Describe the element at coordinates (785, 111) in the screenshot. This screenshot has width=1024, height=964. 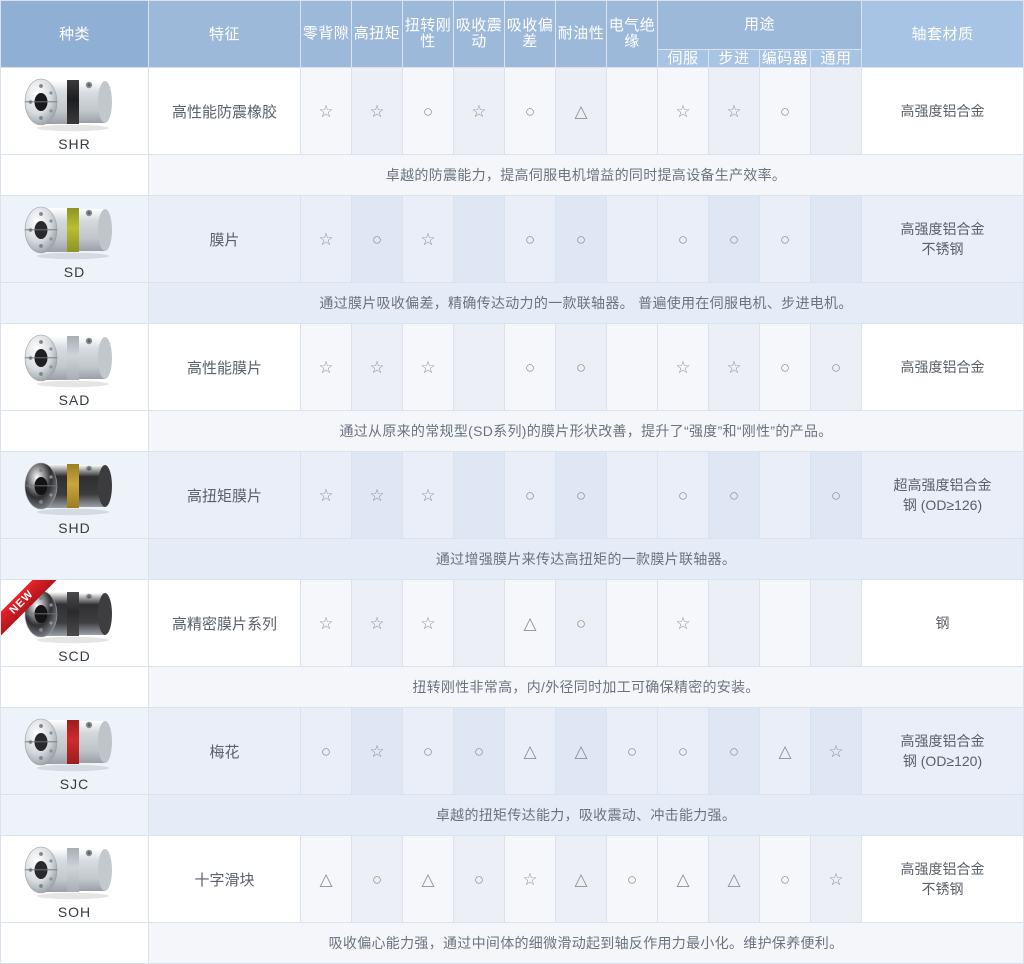
I see `use-cell-SHR-2: ○` at that location.